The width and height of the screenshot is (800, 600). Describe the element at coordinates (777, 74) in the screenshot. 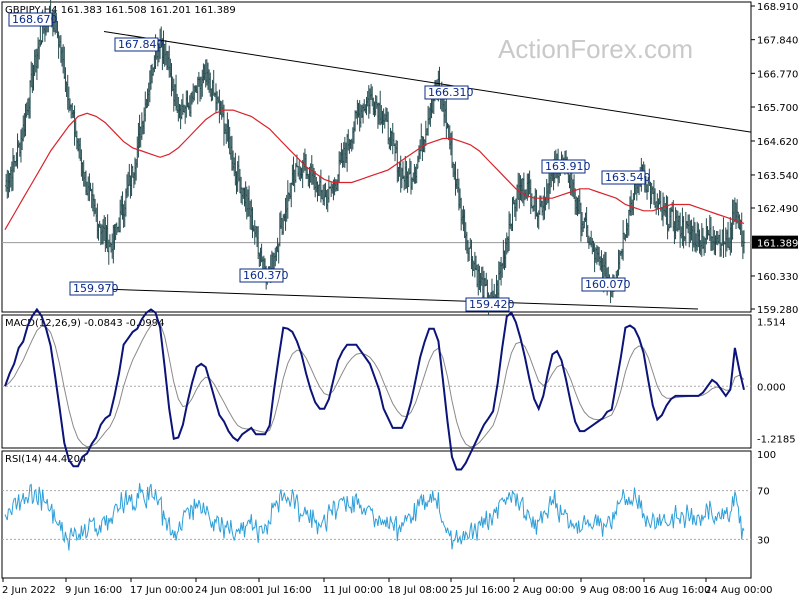

I see `price-tick-label: 166.770` at that location.